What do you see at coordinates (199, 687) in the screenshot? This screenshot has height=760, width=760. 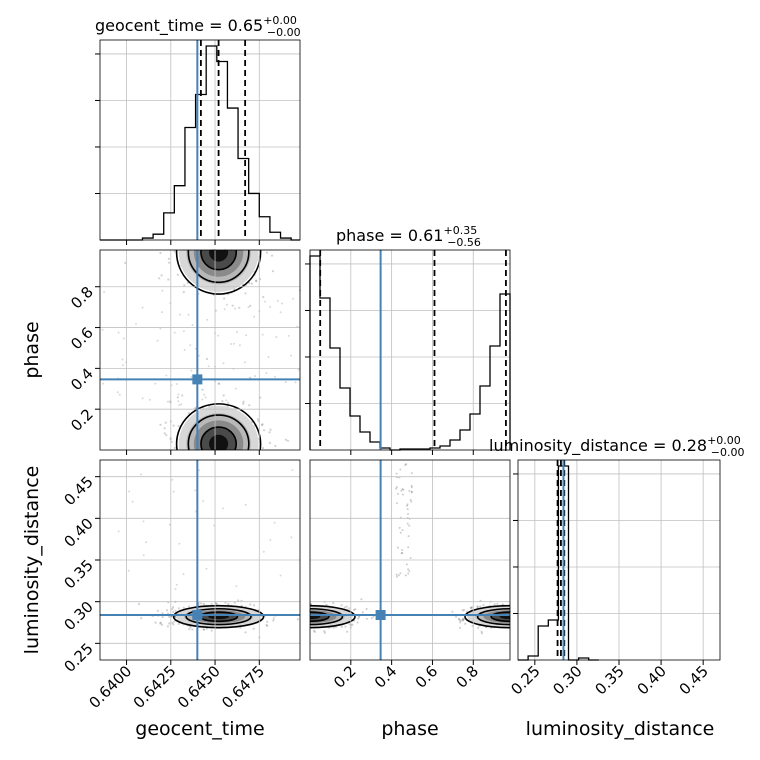 I see `x-tick-label: 0.6450` at bounding box center [199, 687].